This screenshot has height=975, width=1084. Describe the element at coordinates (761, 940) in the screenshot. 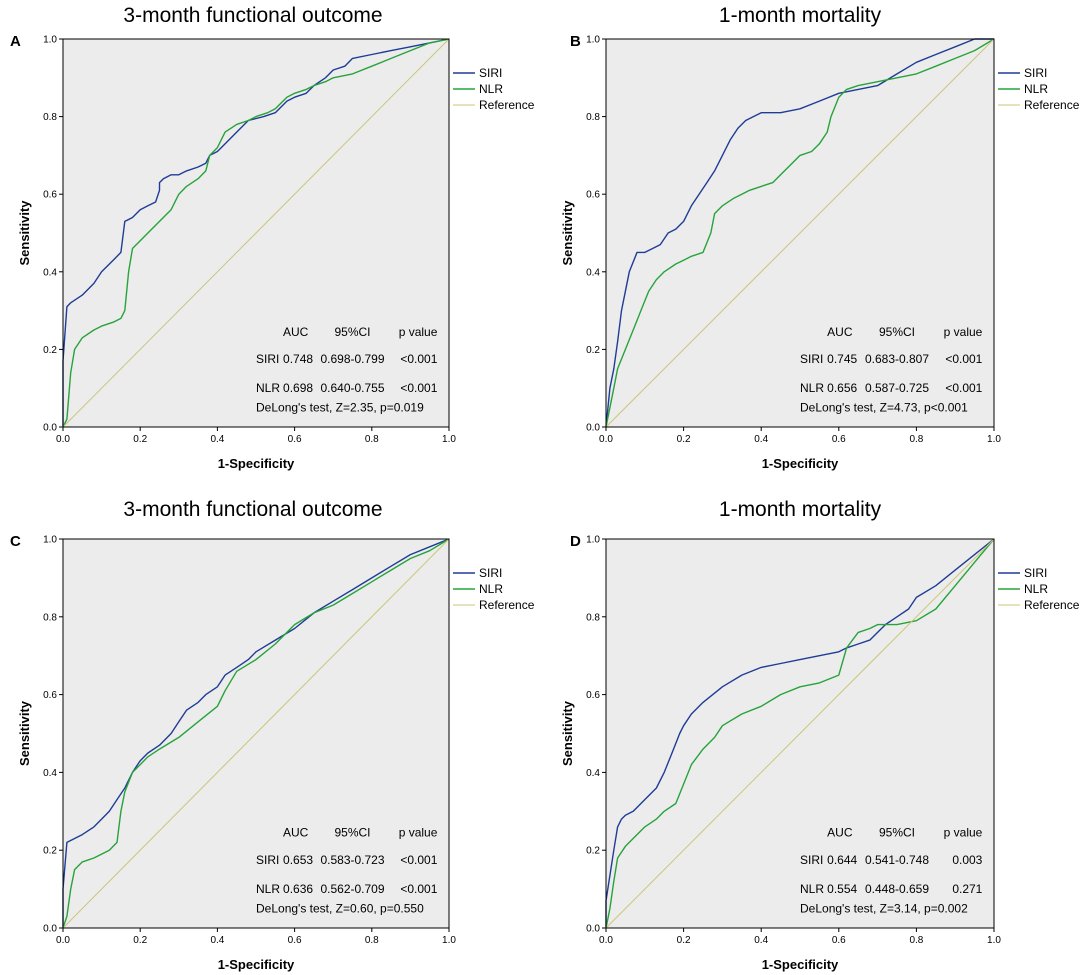

I see `x-tick-label: 0.4` at that location.